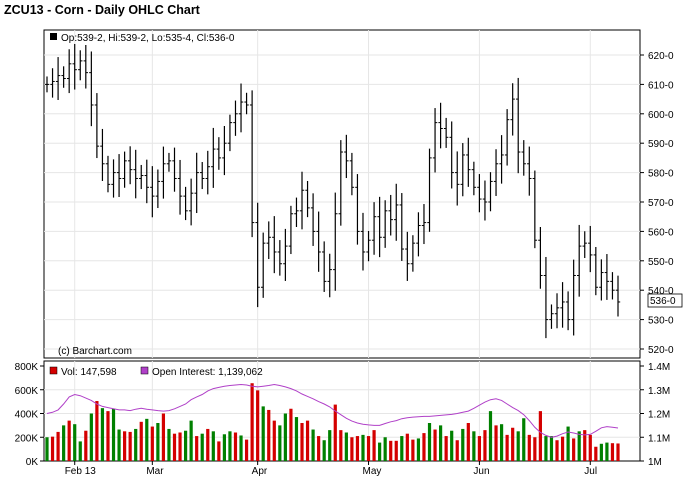 The height and width of the screenshot is (496, 688). What do you see at coordinates (148, 38) in the screenshot?
I see `price-legend: Op:539-2, Hi:539-2, Lo:535-4, Cl:536-0` at bounding box center [148, 38].